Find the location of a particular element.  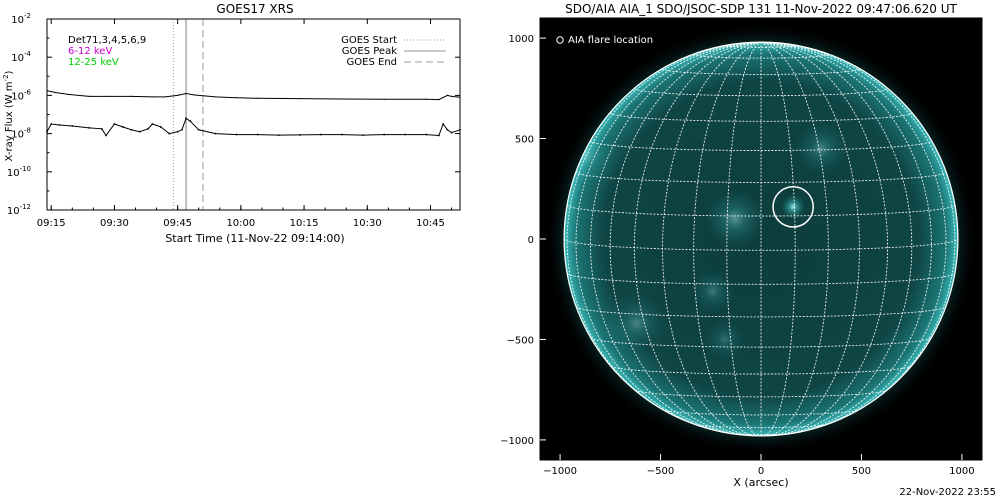

aia-y-tick-label: −500 is located at coordinates (520, 340).